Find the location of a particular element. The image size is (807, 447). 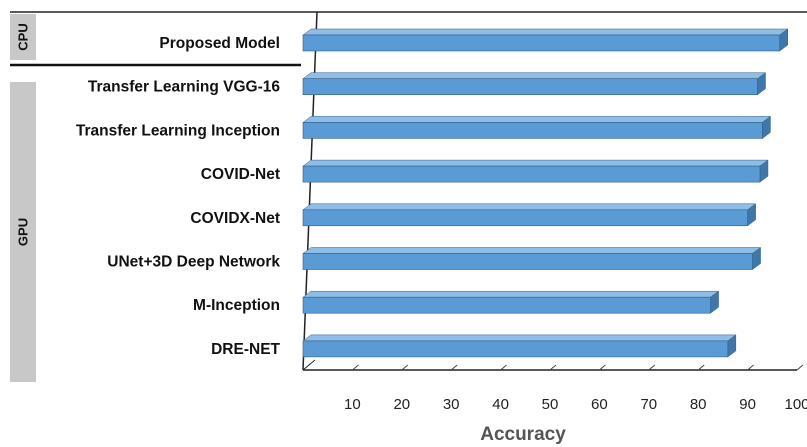

category-label: M-Inception is located at coordinates (236, 305).